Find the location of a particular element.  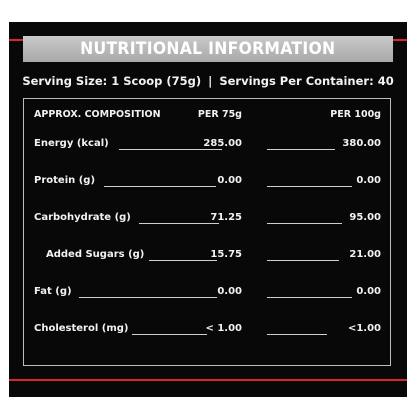

panel-title: NUTRITIONAL INFORMATION is located at coordinates (208, 49).